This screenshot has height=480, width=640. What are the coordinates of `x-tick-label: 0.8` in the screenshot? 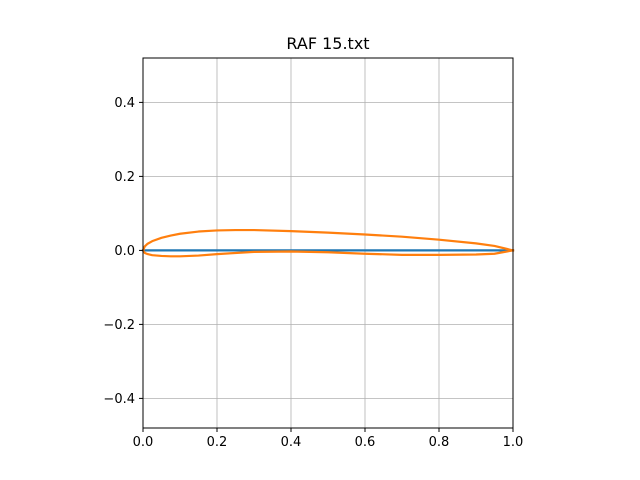 It's located at (439, 442).